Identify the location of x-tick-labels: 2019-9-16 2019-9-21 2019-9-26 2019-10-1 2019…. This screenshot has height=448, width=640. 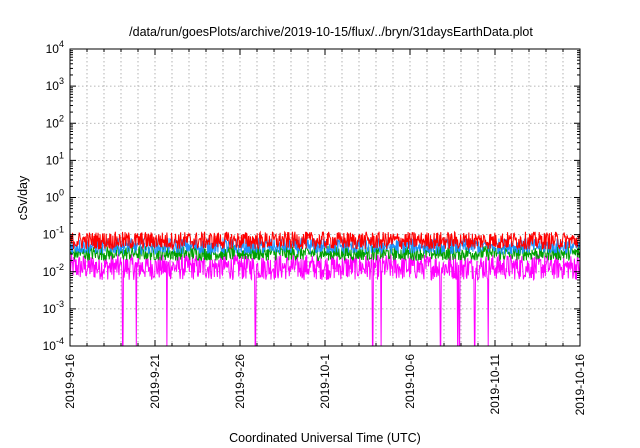
(325, 385).